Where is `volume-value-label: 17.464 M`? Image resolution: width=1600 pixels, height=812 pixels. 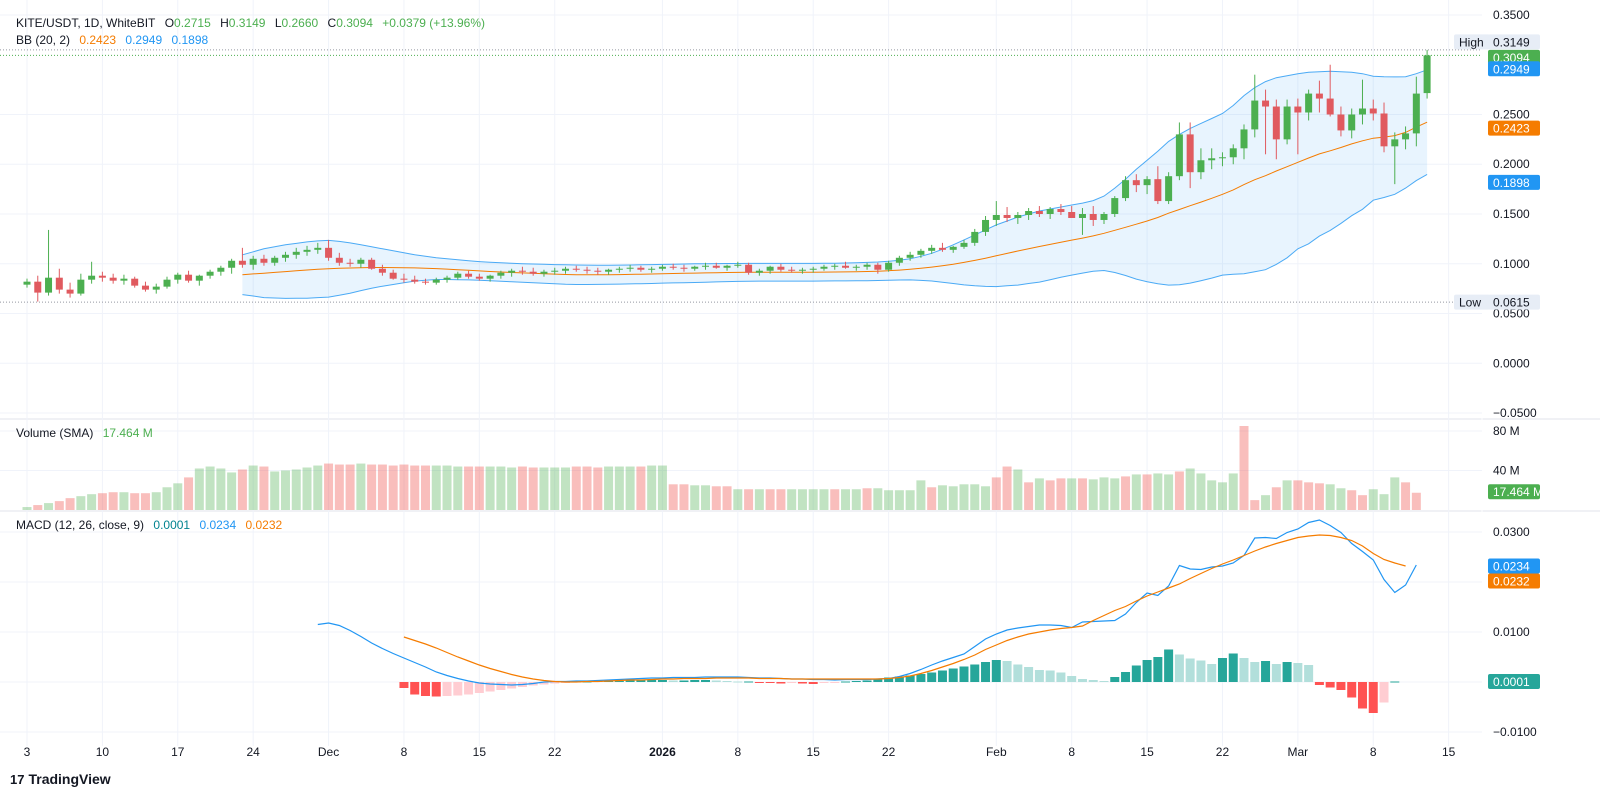
volume-value-label: 17.464 M is located at coordinates (1515, 492).